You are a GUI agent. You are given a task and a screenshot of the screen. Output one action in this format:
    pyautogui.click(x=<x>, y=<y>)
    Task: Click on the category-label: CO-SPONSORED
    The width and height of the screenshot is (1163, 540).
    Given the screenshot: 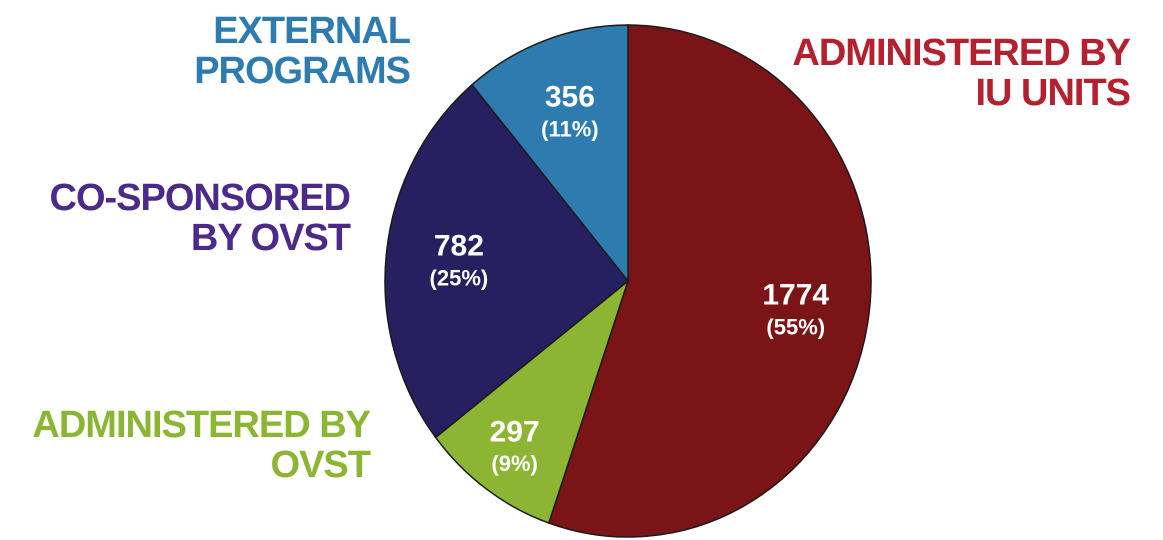 What is the action you would take?
    pyautogui.click(x=200, y=198)
    